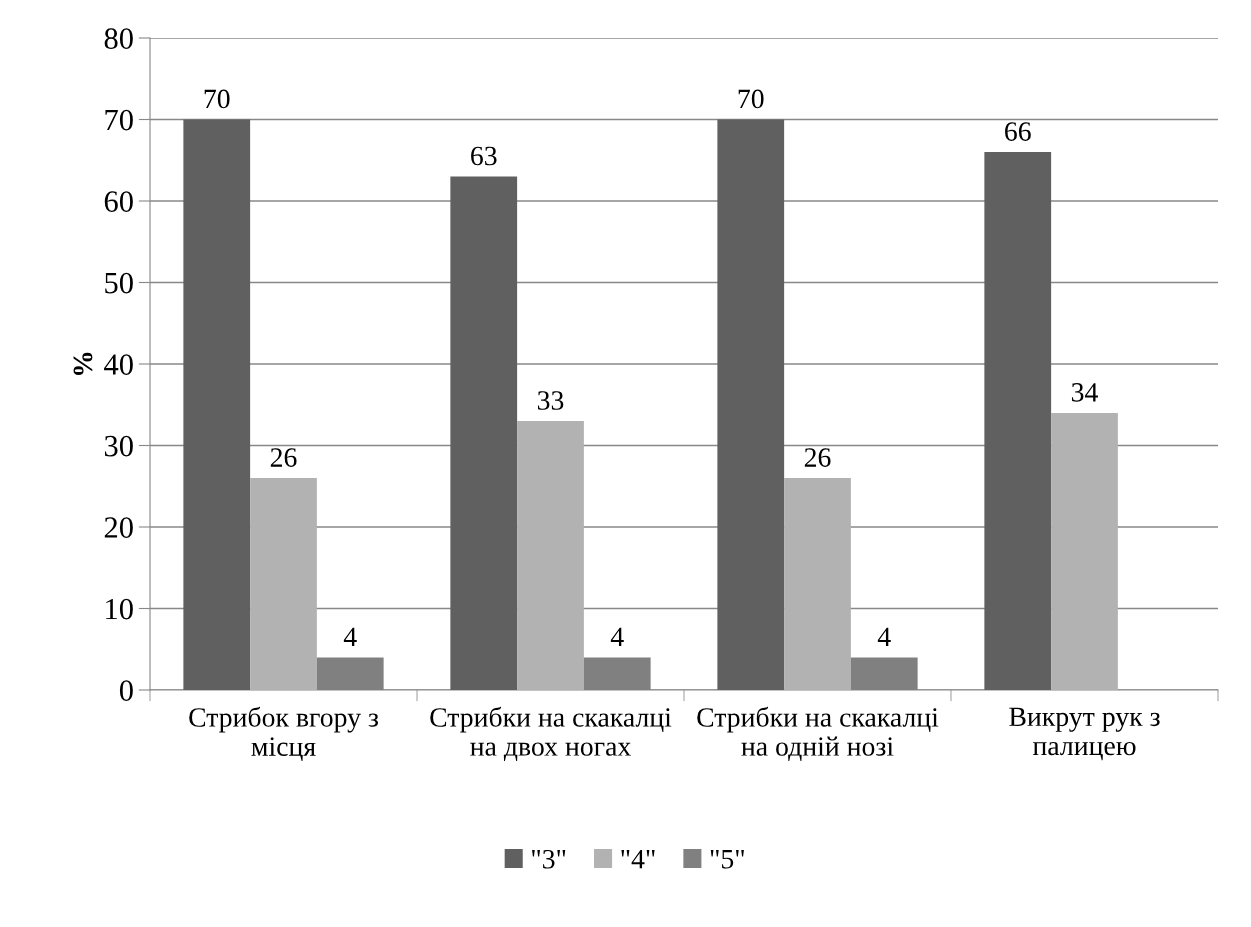  I want to click on legend-label: "5", so click(727, 859).